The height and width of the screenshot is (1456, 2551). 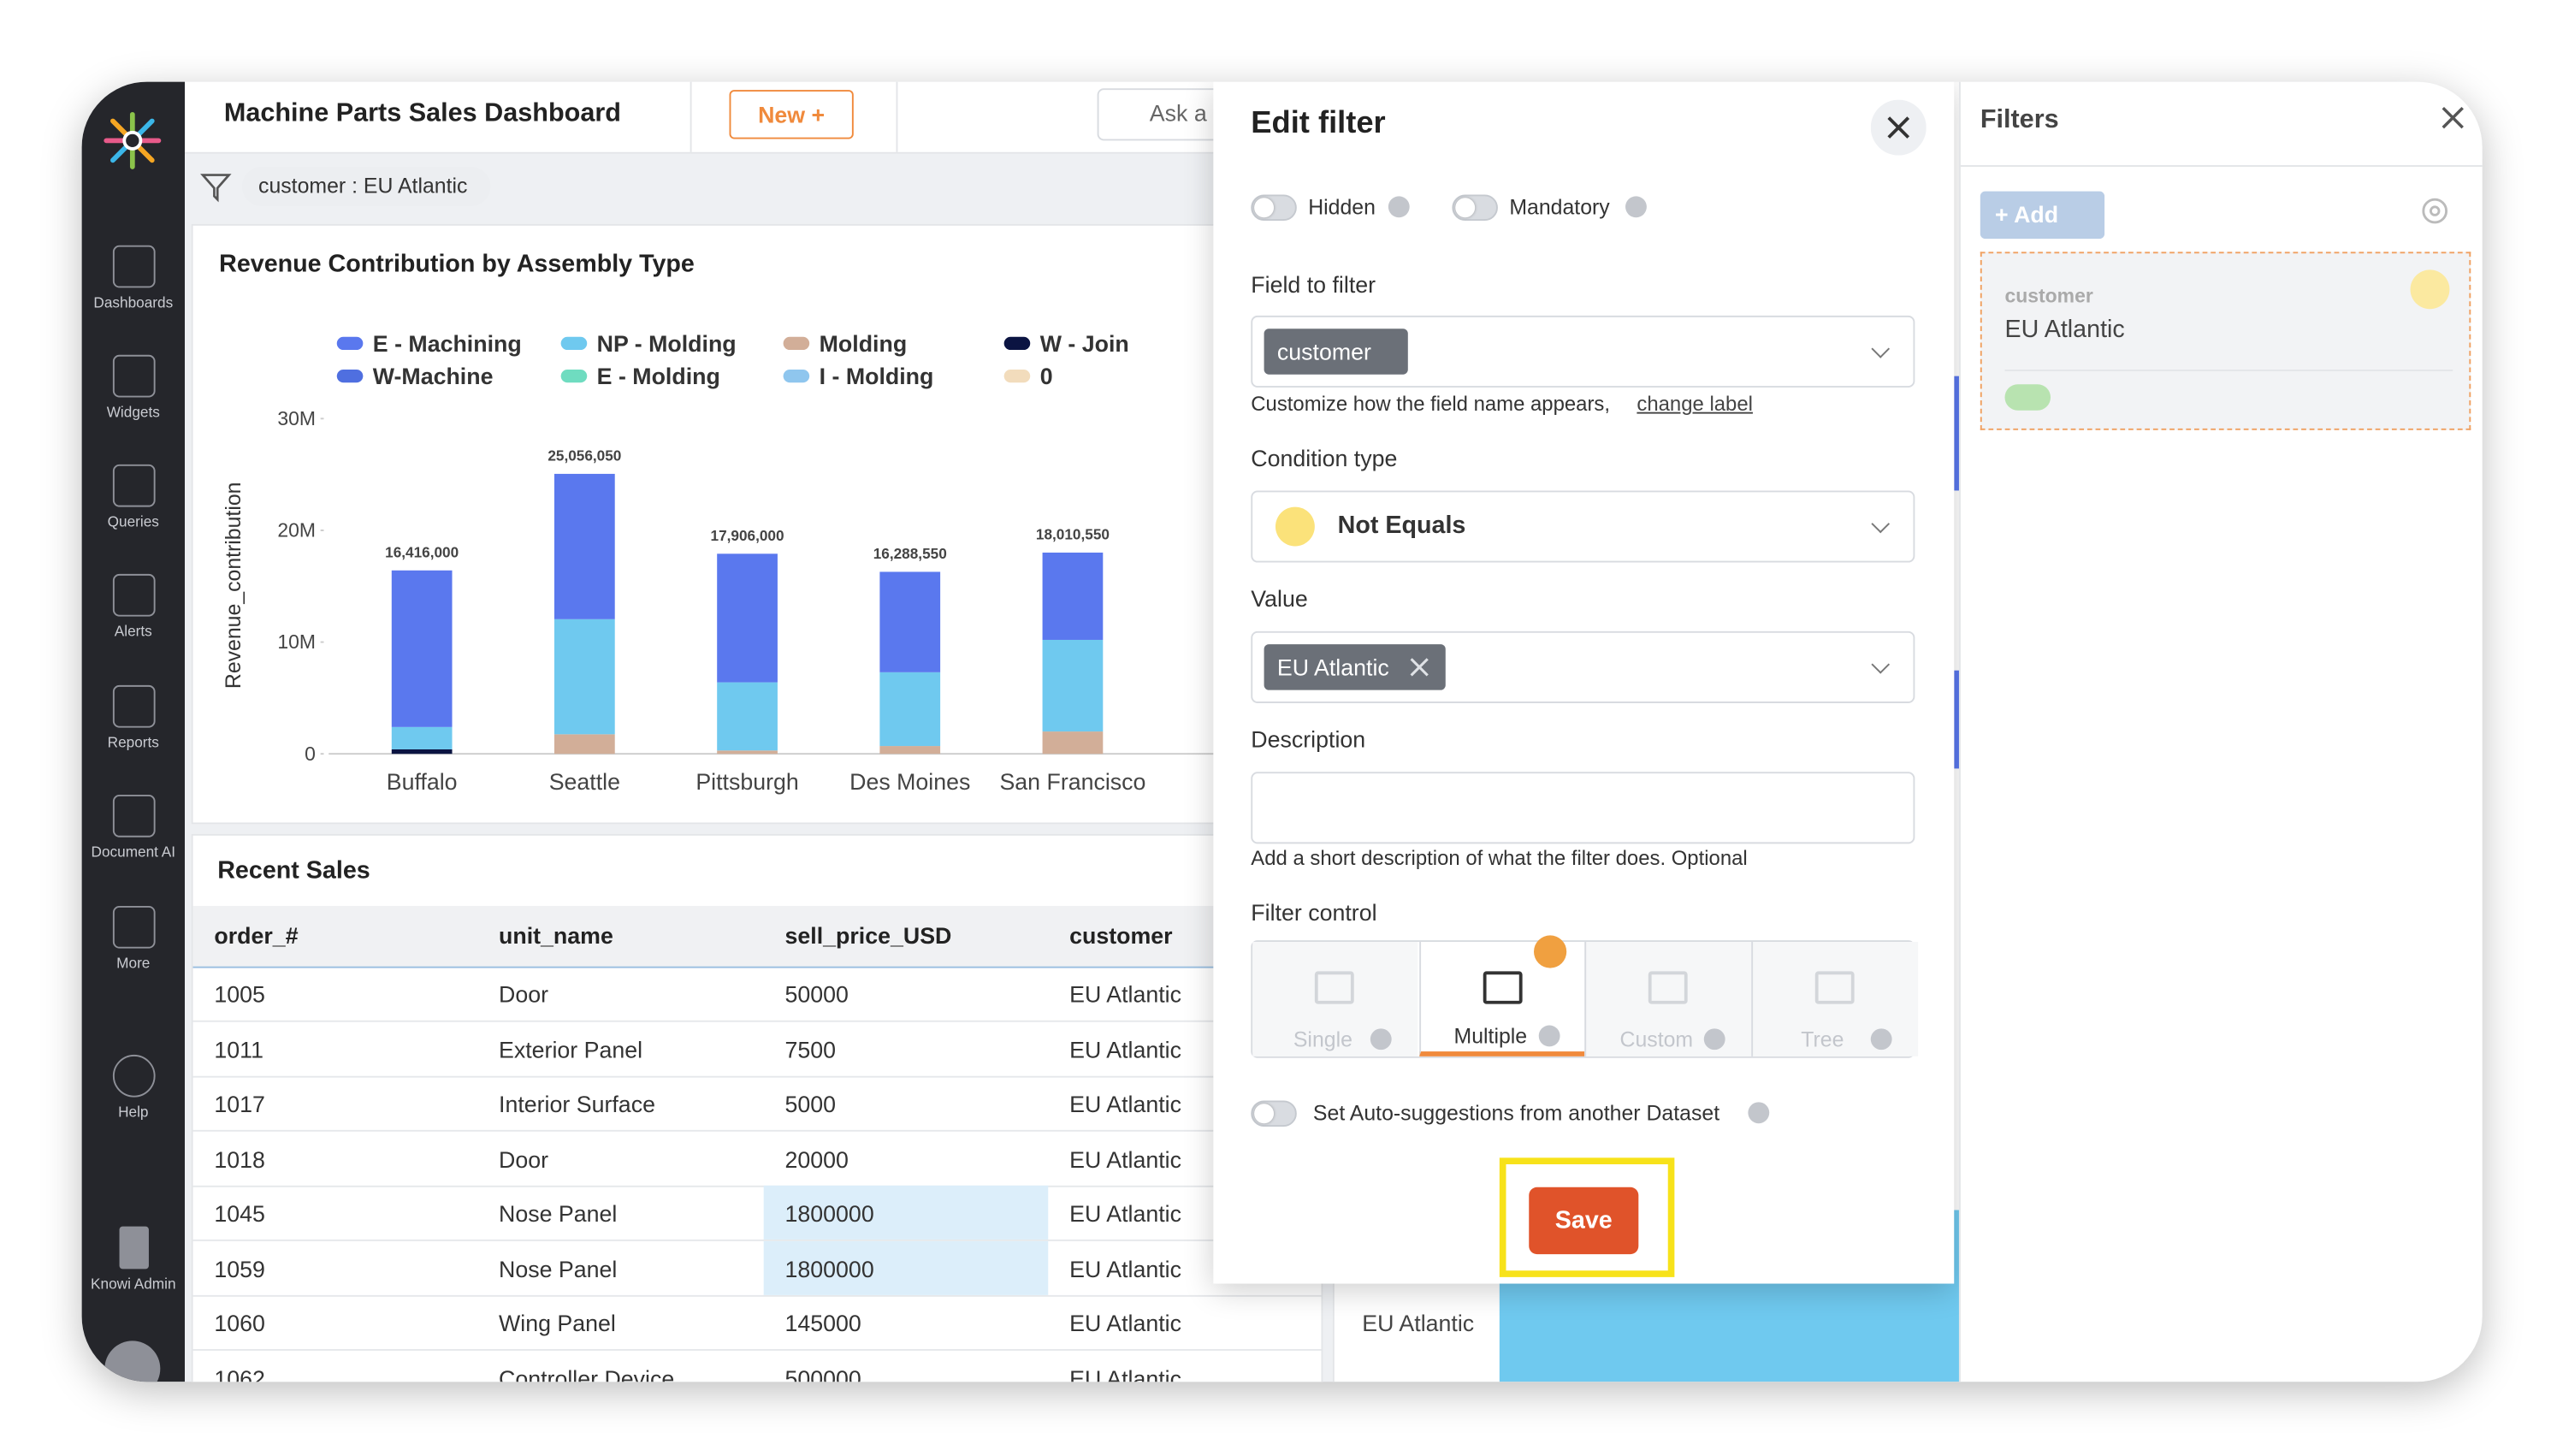 I want to click on table-cell: 1045, so click(x=239, y=1213).